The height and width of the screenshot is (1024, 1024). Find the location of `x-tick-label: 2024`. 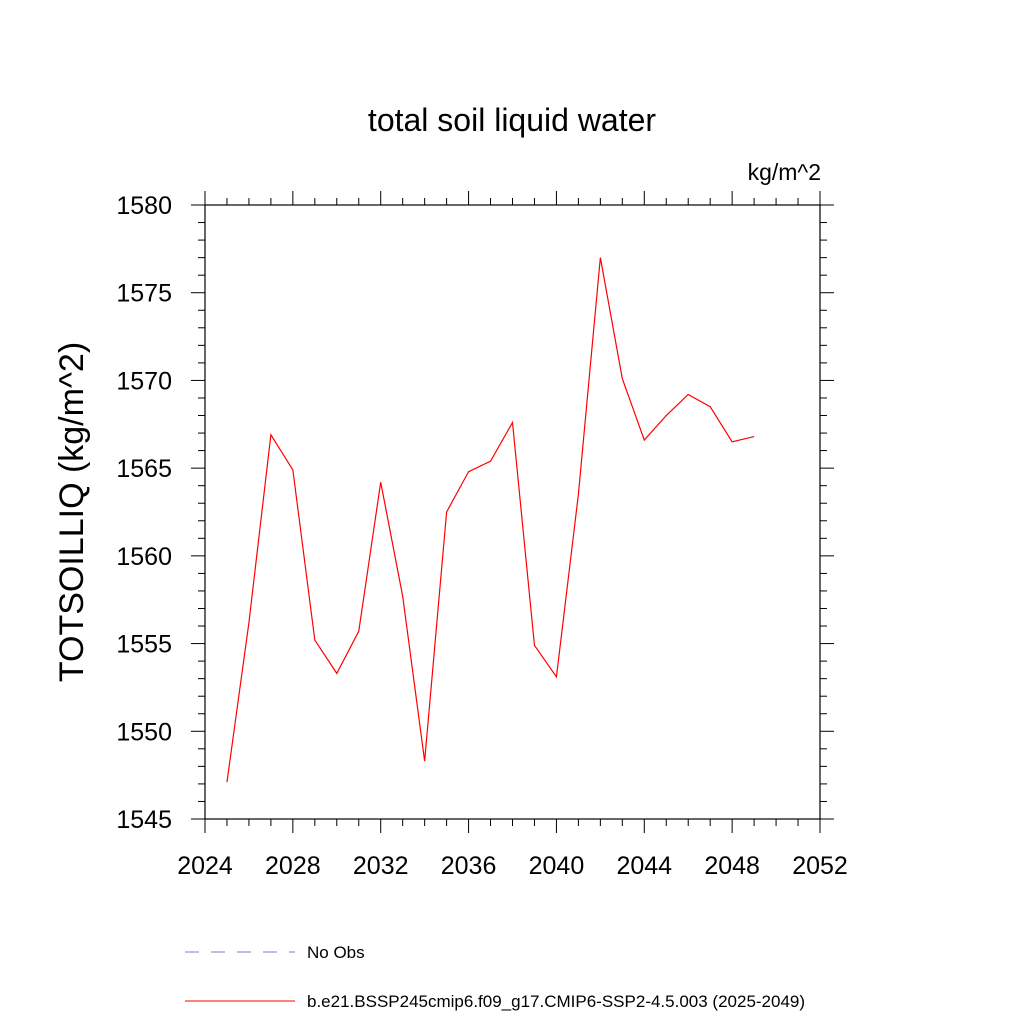

x-tick-label: 2024 is located at coordinates (205, 866).